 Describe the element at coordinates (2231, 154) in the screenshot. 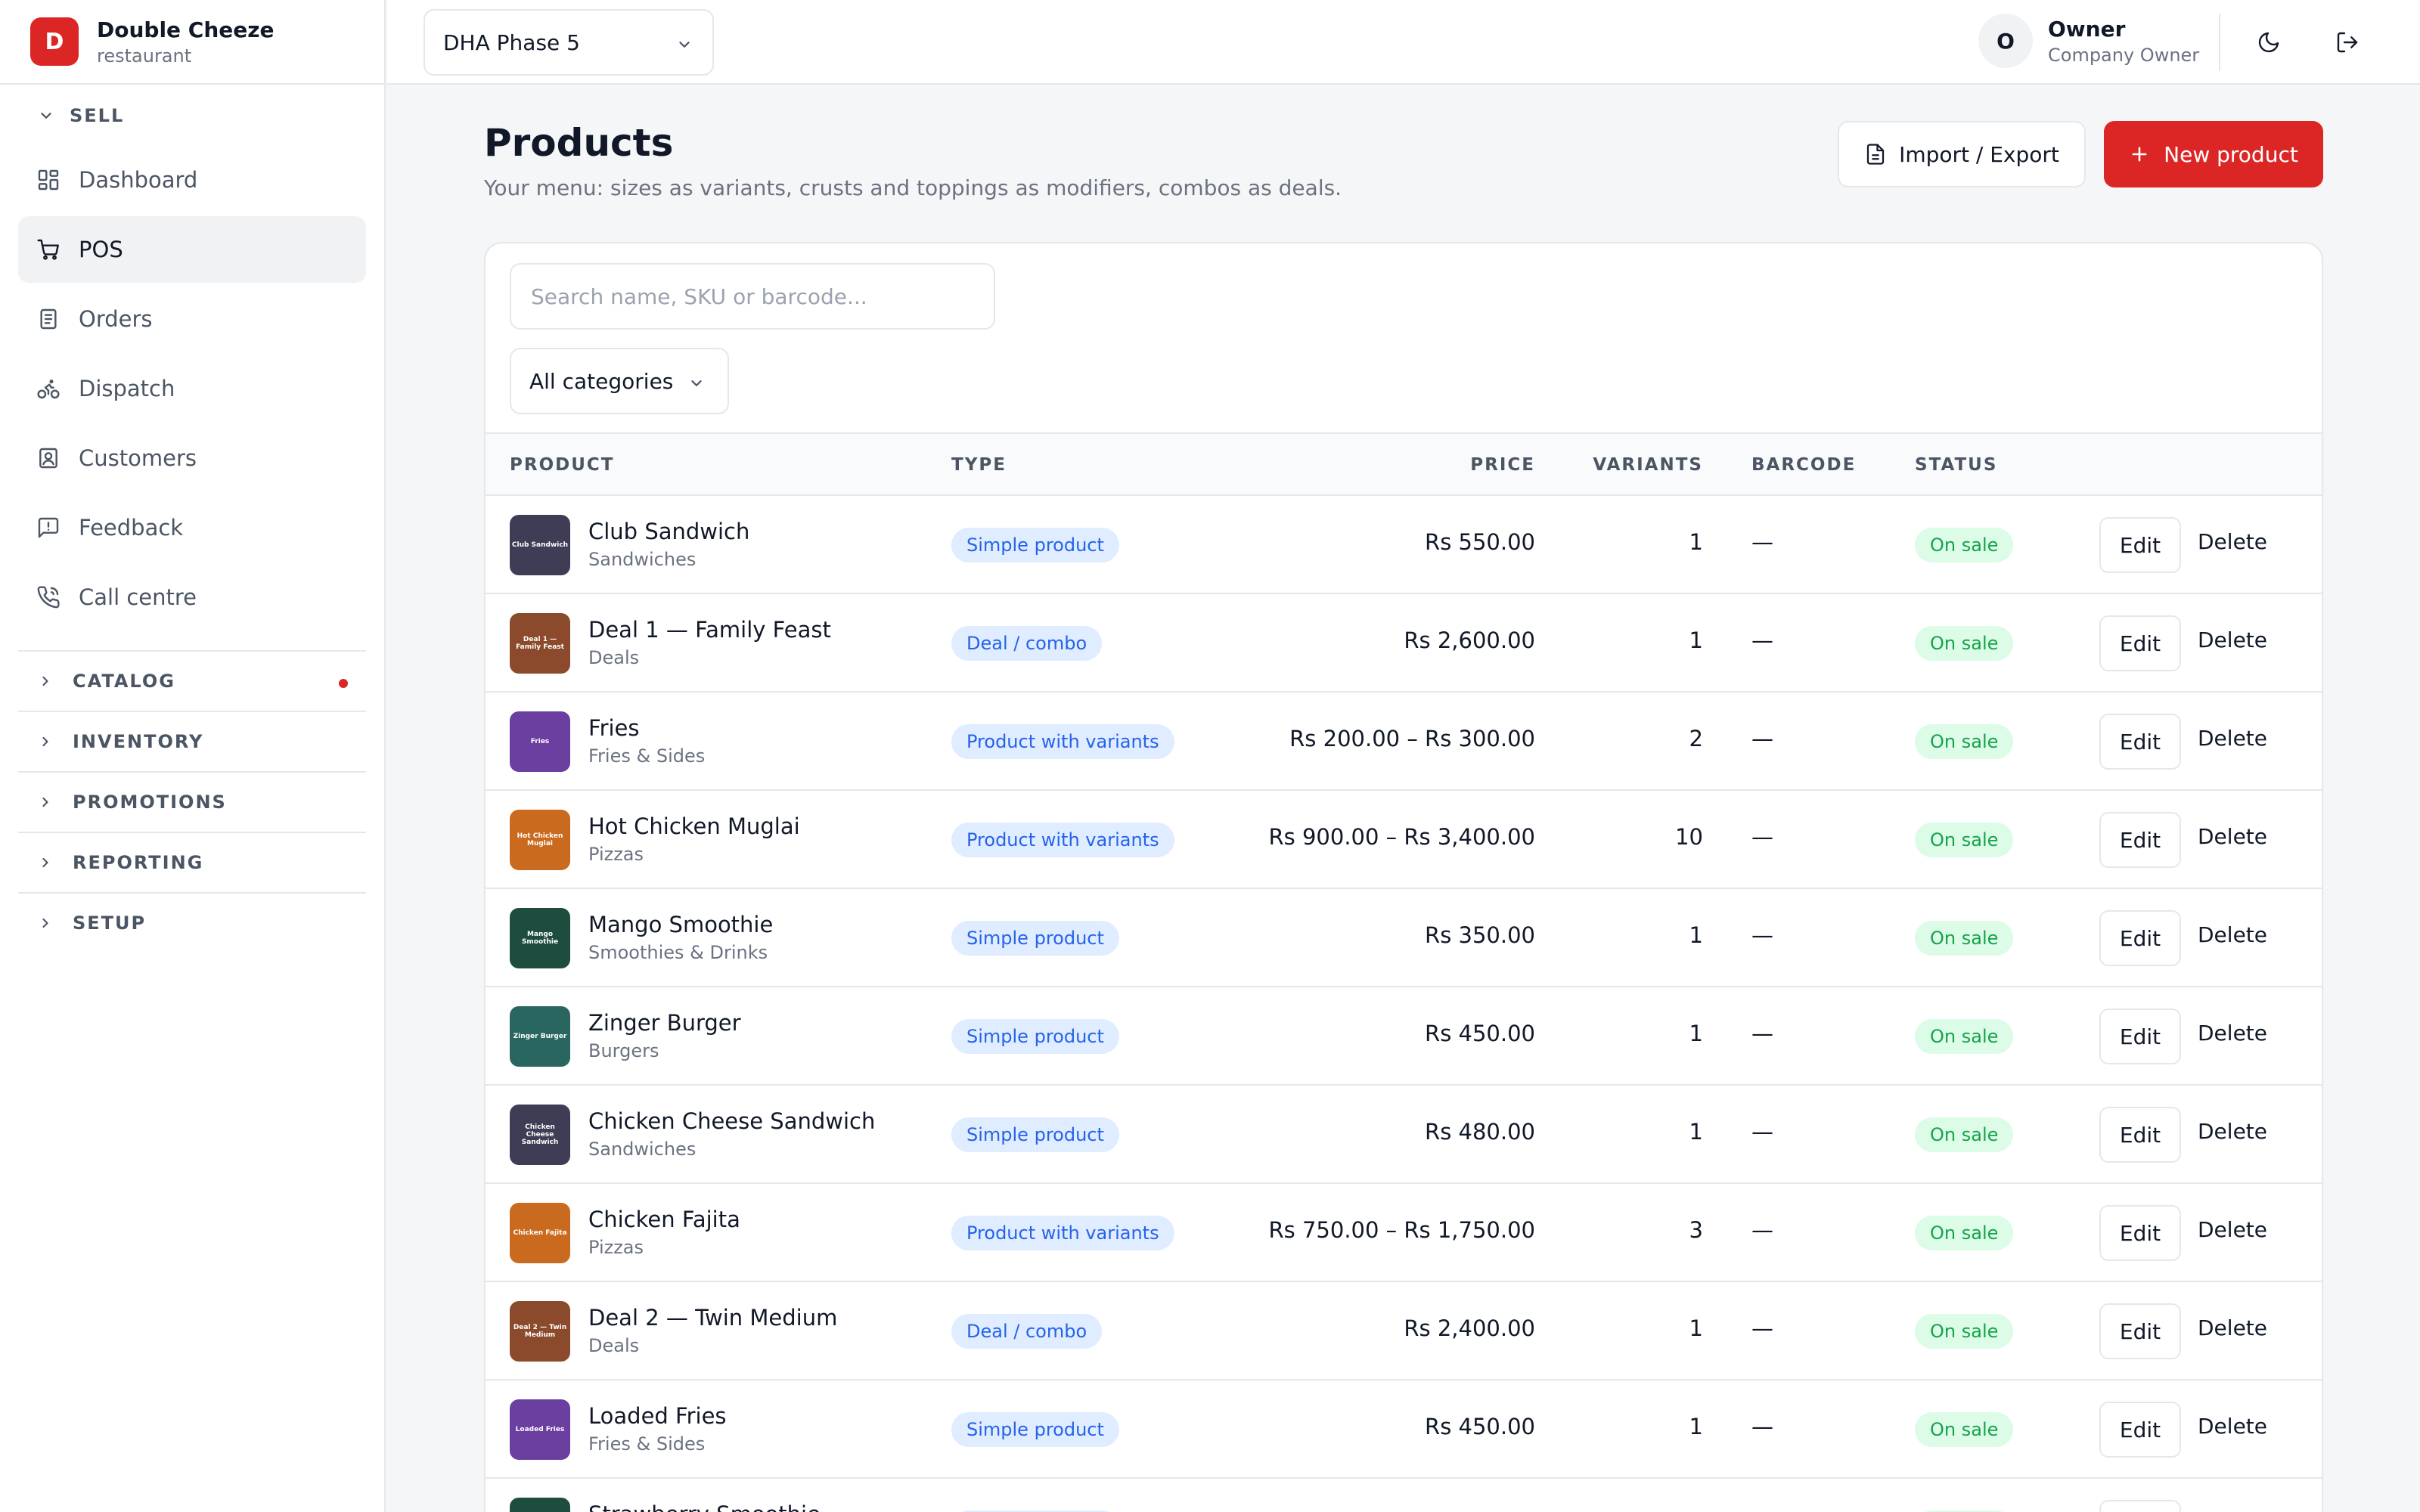

I see `new-product-label: New product` at that location.